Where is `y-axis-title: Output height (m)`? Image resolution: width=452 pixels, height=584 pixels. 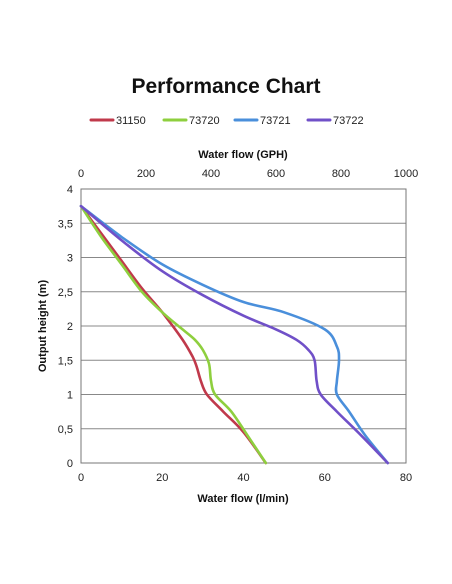 y-axis-title: Output height (m) is located at coordinates (43, 326).